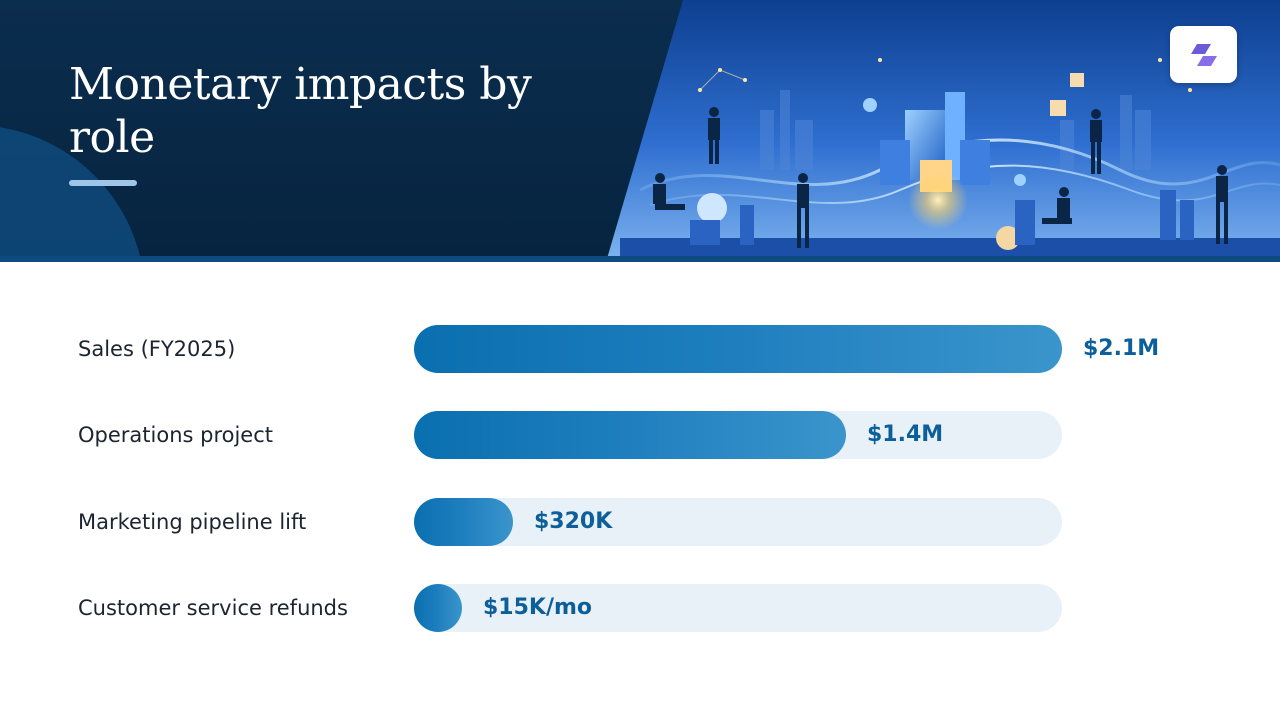 This screenshot has width=1280, height=720. I want to click on value-label: $1.4M, so click(905, 434).